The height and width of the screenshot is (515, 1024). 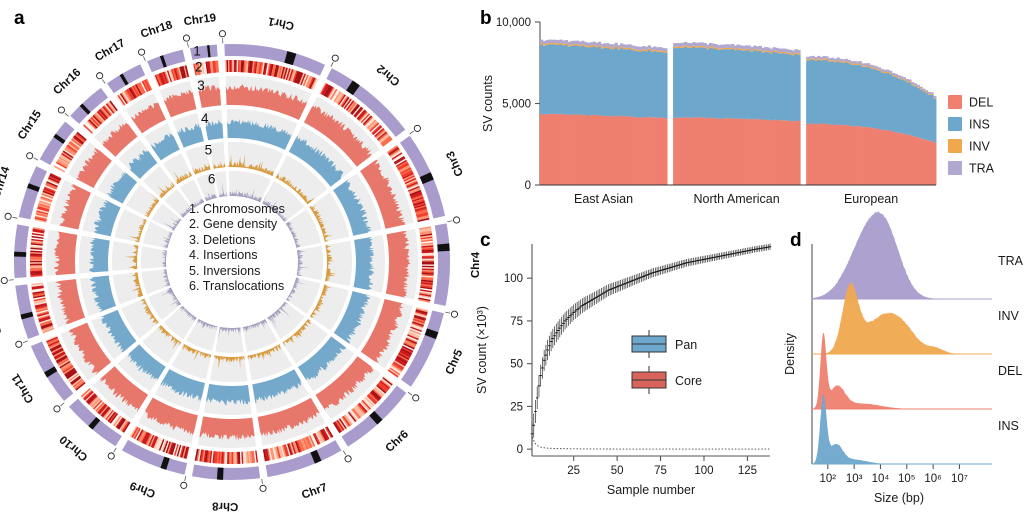 What do you see at coordinates (907, 479) in the screenshot?
I see `panel-d-xtick: 10⁵` at bounding box center [907, 479].